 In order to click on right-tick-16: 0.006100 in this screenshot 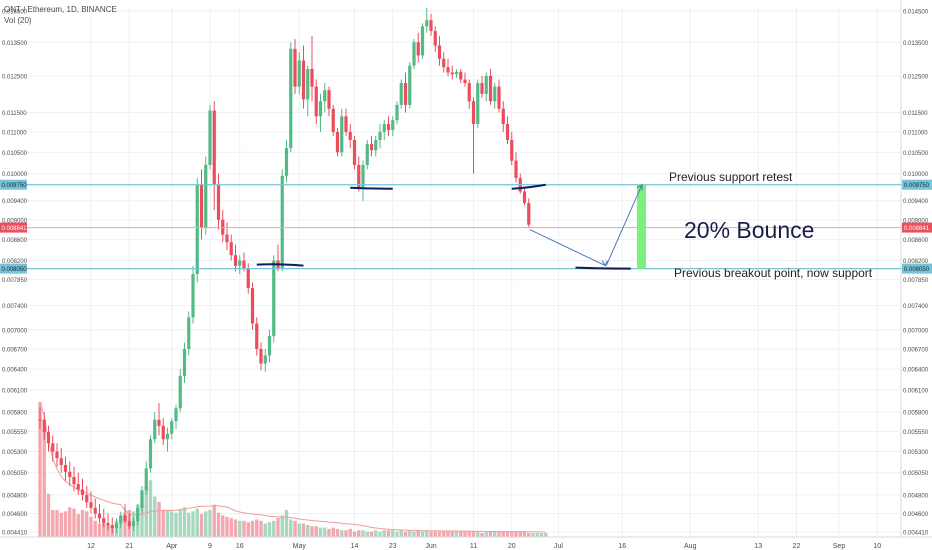, I will do `click(916, 392)`.